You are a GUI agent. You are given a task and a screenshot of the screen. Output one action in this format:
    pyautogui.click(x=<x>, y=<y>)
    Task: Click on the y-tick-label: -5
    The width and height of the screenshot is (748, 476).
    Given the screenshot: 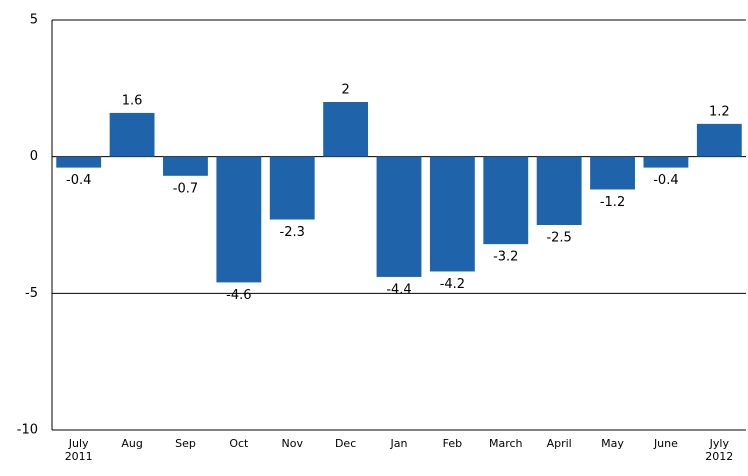 What is the action you would take?
    pyautogui.click(x=31, y=293)
    